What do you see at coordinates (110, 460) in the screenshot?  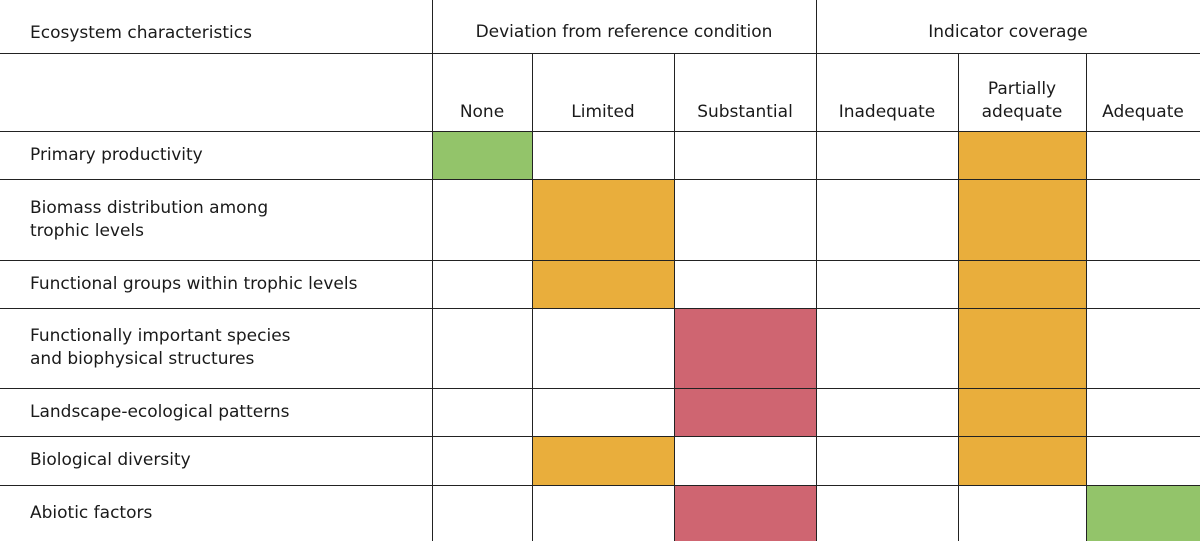 I see `row-label: Biological diversity` at bounding box center [110, 460].